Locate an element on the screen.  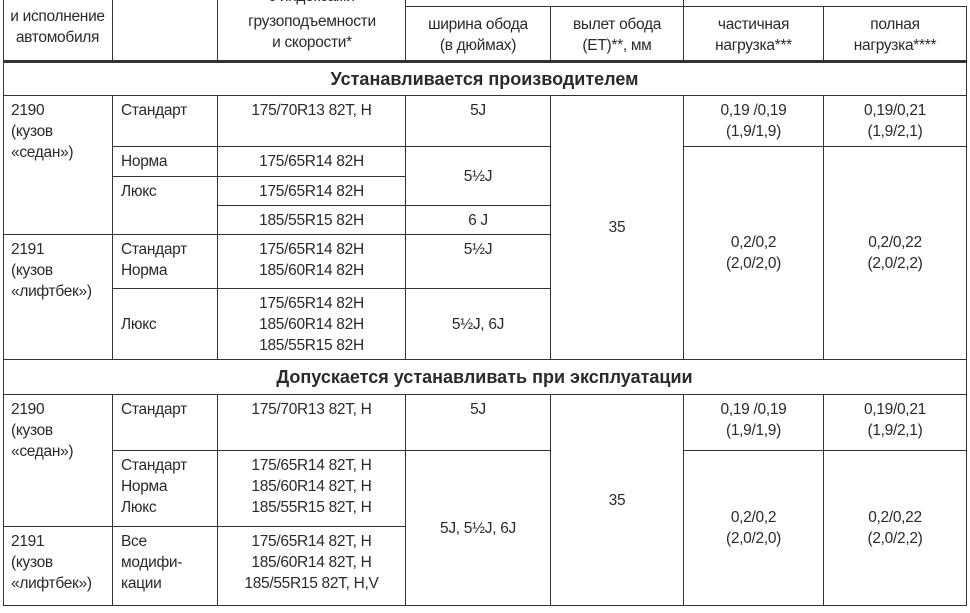
rim-width: 5½J, 6J is located at coordinates (478, 324).